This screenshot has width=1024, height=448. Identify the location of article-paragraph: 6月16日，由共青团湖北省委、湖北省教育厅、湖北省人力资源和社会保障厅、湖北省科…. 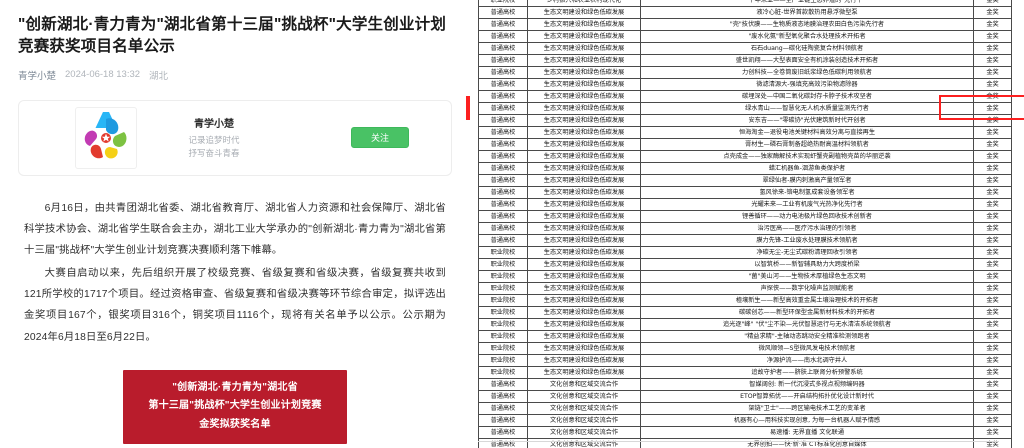
(235, 229).